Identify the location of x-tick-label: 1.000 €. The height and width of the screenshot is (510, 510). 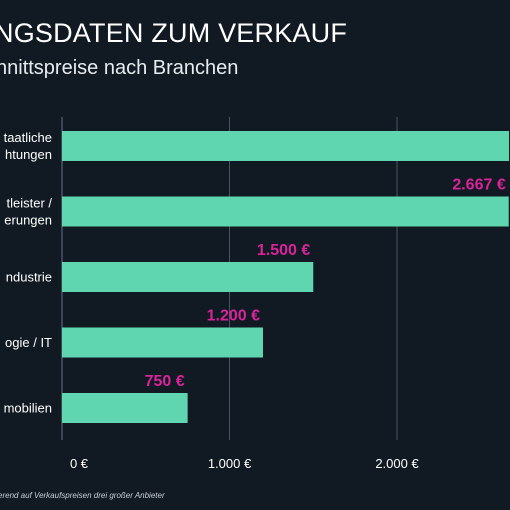
(230, 463).